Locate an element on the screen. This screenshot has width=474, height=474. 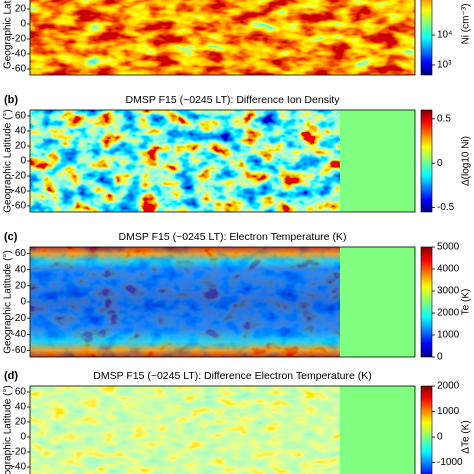
colorbar-tick-label: 4000 is located at coordinates (448, 269).